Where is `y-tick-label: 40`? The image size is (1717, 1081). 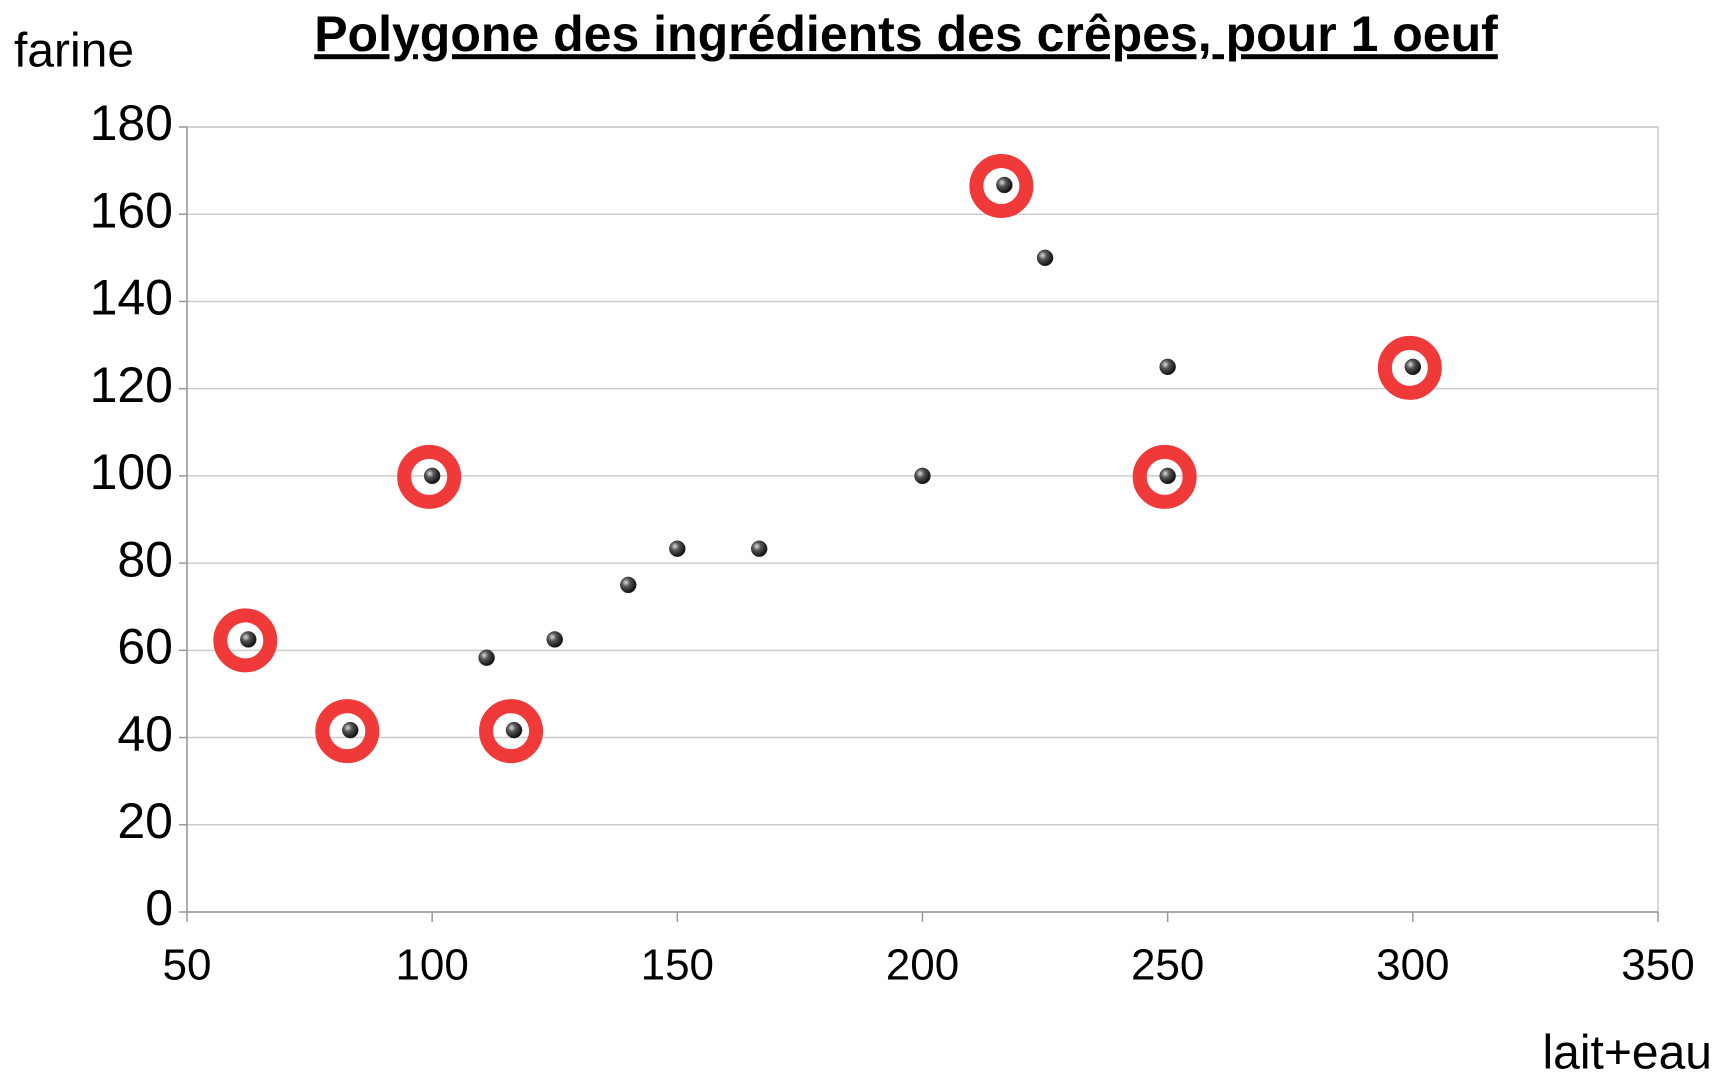
y-tick-label: 40 is located at coordinates (145, 734).